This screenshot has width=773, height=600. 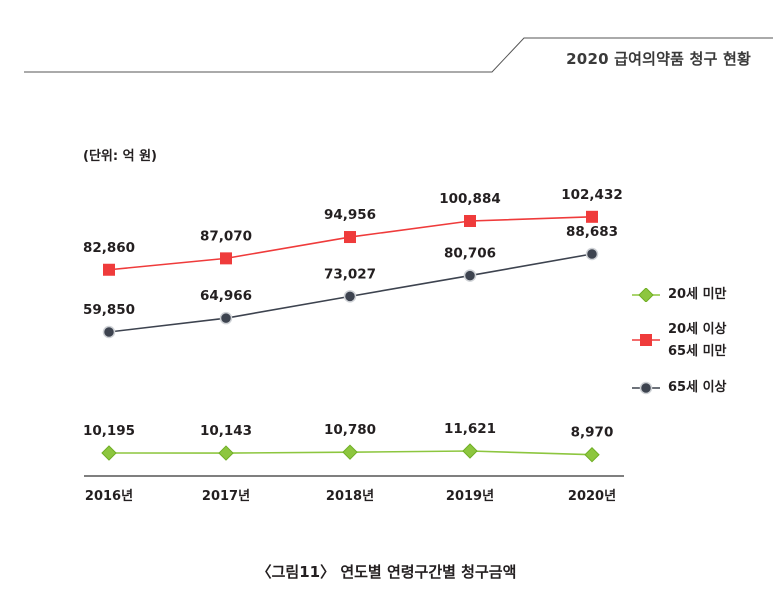 I want to click on data-label: 10,195, so click(x=109, y=431).